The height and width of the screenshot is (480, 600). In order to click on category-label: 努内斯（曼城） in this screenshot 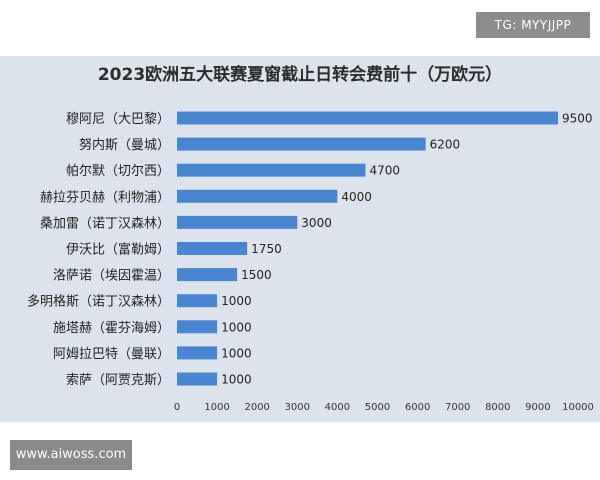, I will do `click(124, 145)`.